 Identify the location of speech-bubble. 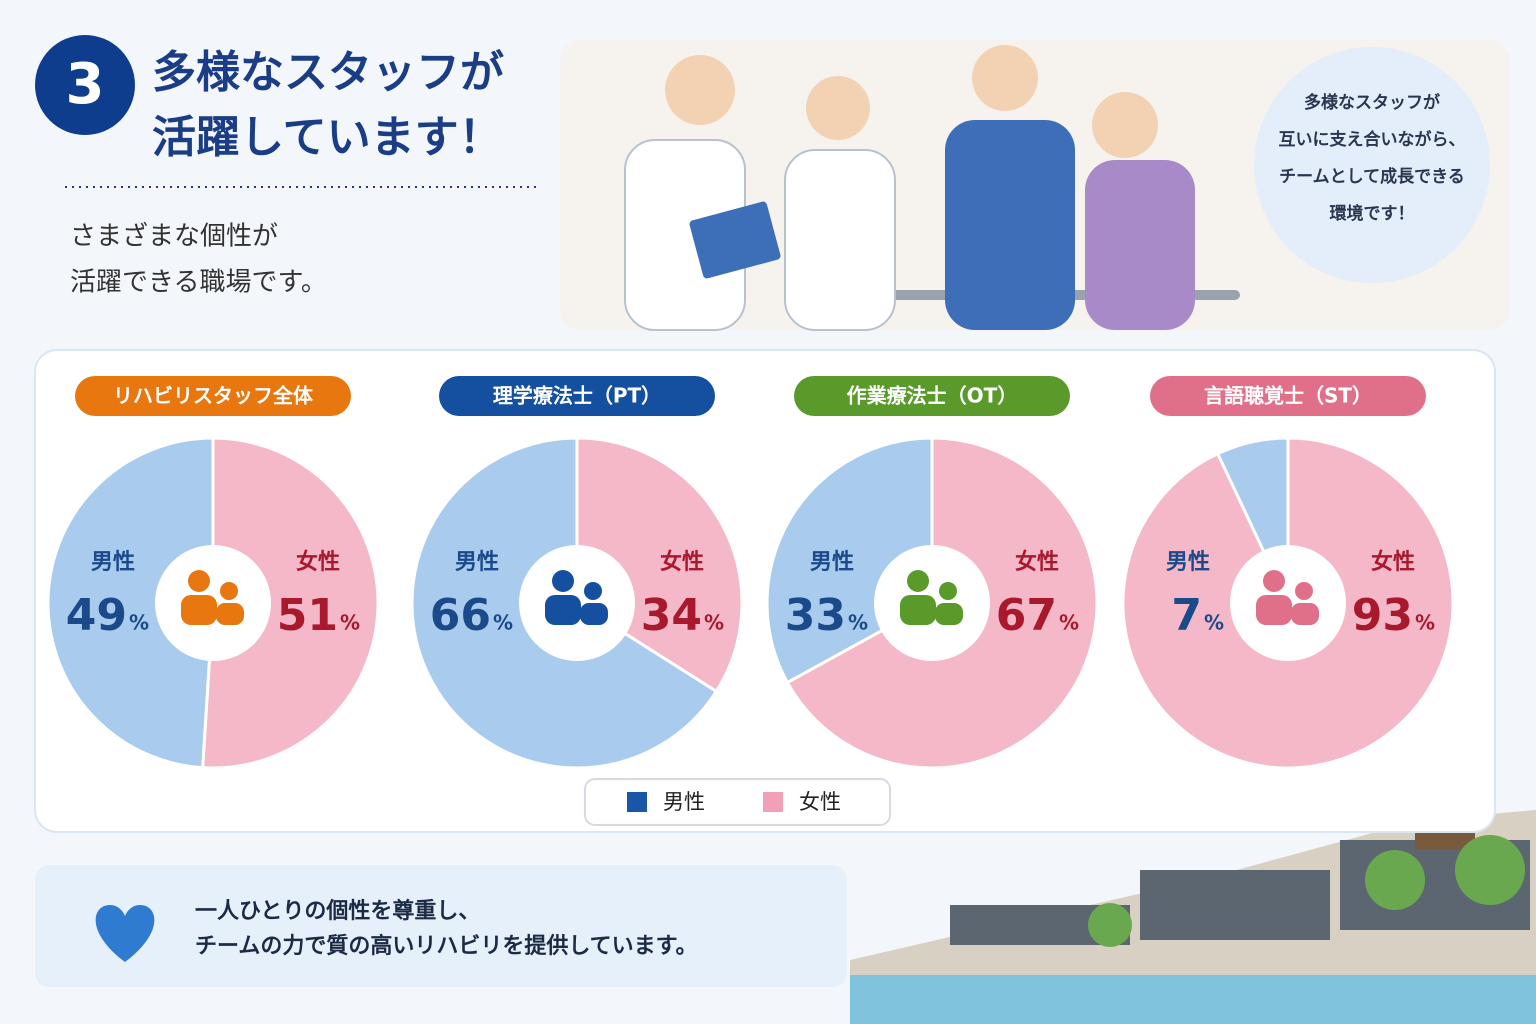
(1372, 165).